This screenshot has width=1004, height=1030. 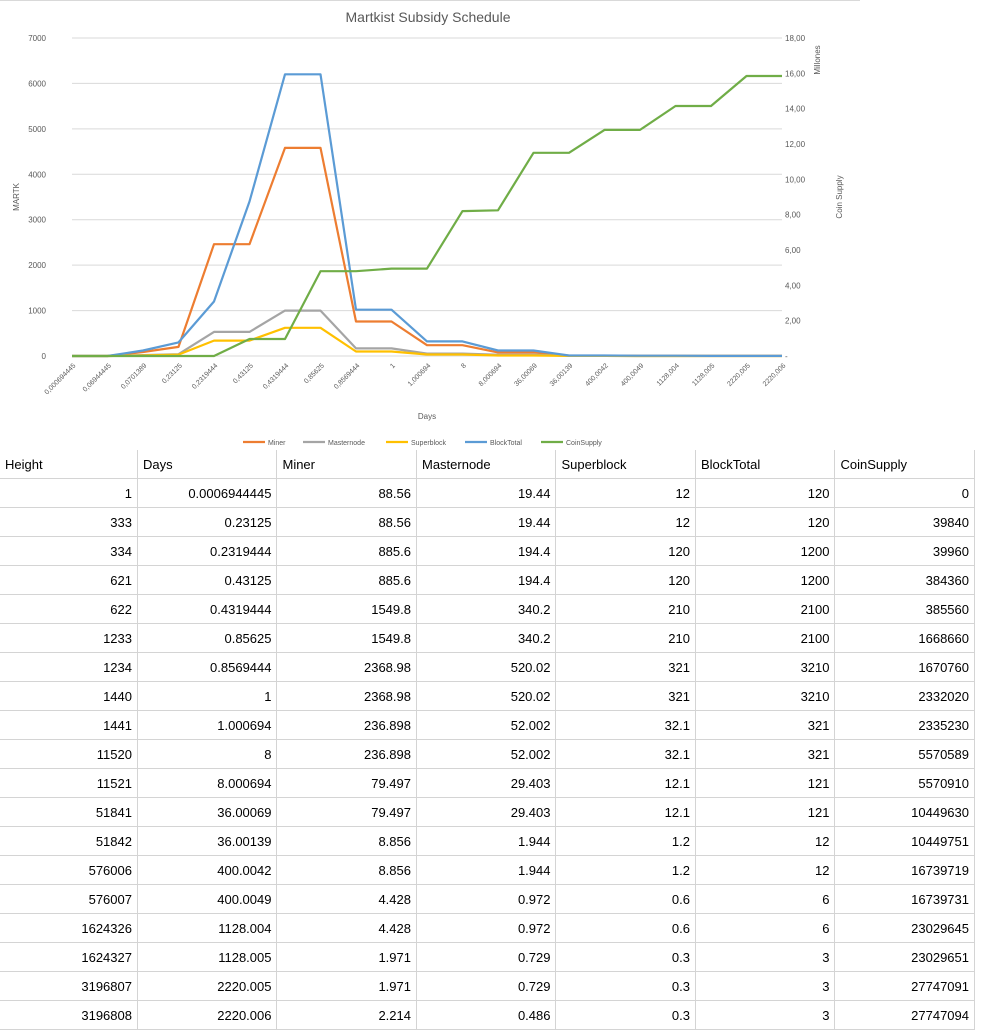 I want to click on table-cell: 2220.006, so click(x=207, y=1015).